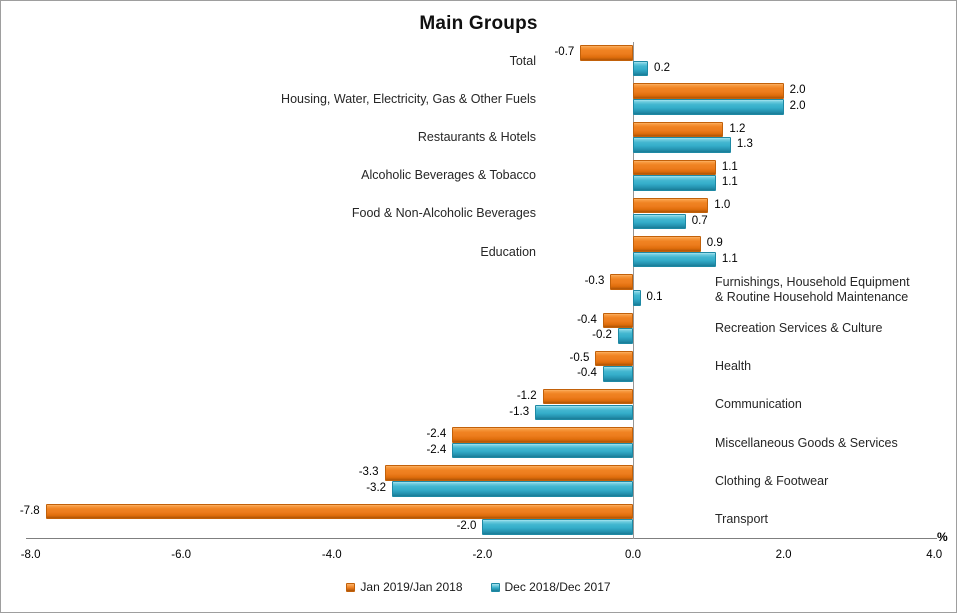 The height and width of the screenshot is (613, 957). What do you see at coordinates (466, 526) in the screenshot?
I see `dec-value-label-12: -2.0` at bounding box center [466, 526].